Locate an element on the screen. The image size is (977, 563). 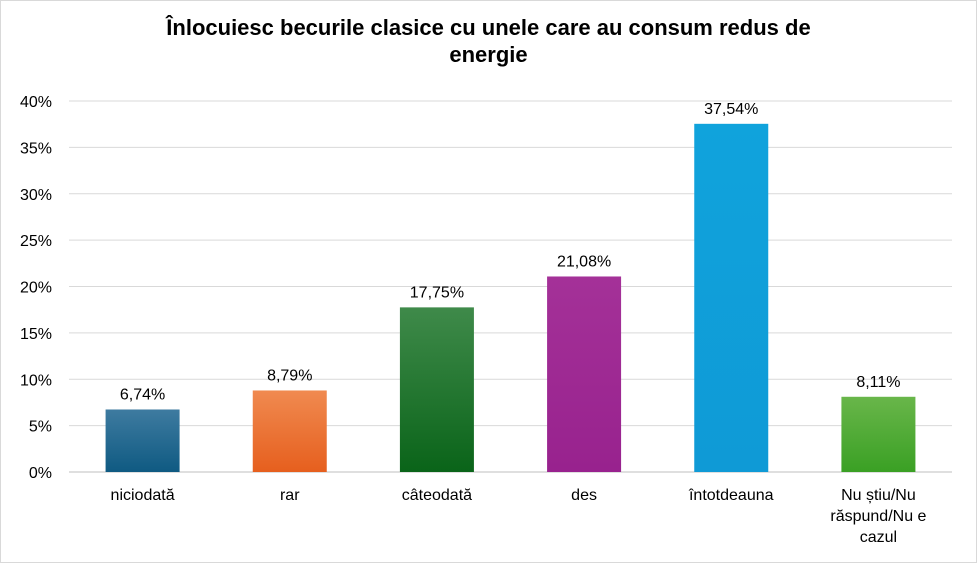
x-tick-label: întotdeauna is located at coordinates (731, 495).